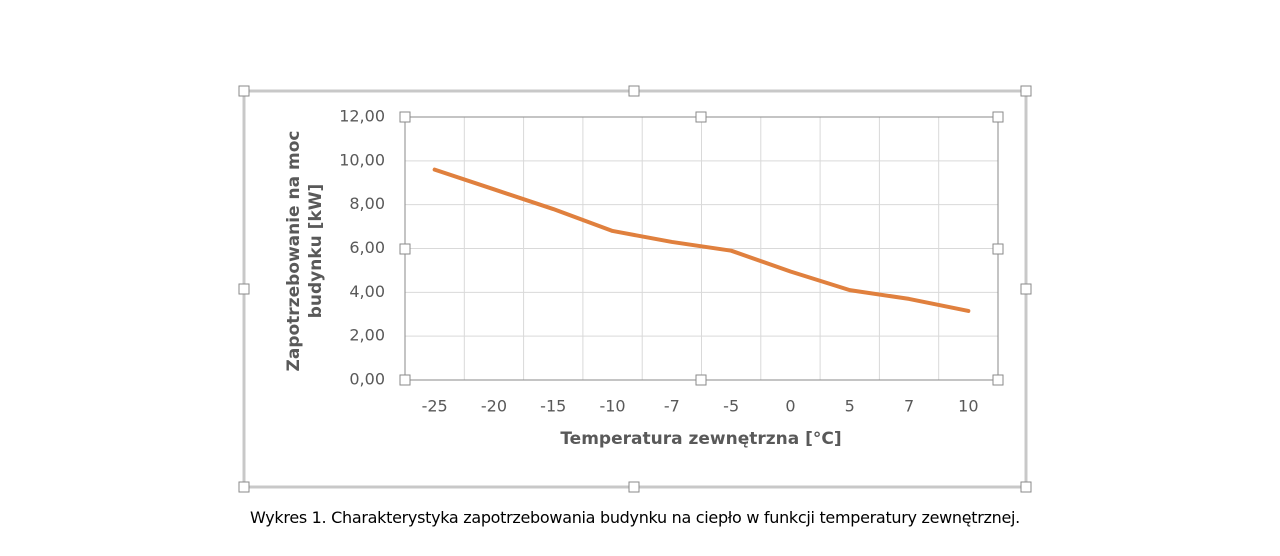  What do you see at coordinates (362, 159) in the screenshot?
I see `y-tick-label: 10,00` at bounding box center [362, 159].